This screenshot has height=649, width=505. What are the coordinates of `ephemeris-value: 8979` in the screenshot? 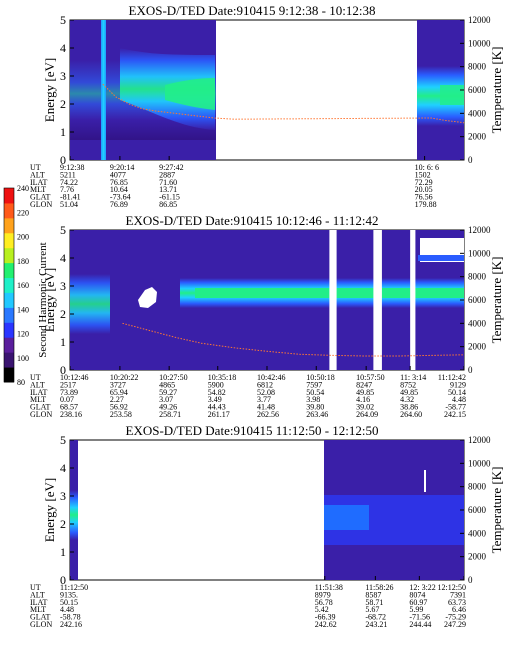 It's located at (323, 594).